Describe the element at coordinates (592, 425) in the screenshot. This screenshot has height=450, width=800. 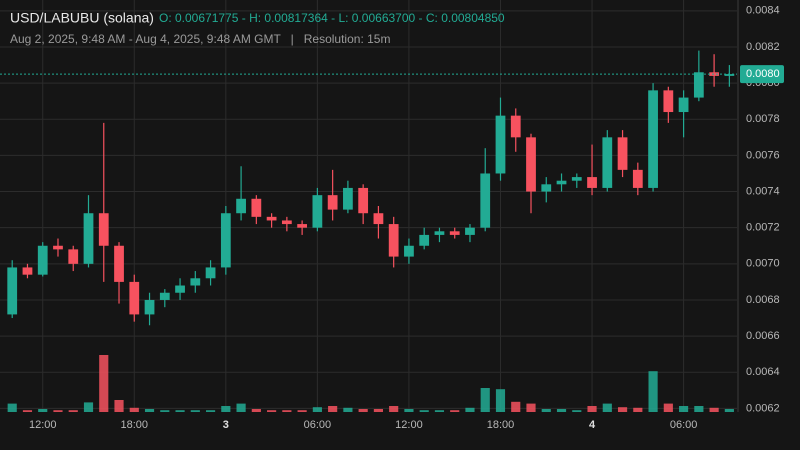
I see `x-tick-label: 4` at that location.